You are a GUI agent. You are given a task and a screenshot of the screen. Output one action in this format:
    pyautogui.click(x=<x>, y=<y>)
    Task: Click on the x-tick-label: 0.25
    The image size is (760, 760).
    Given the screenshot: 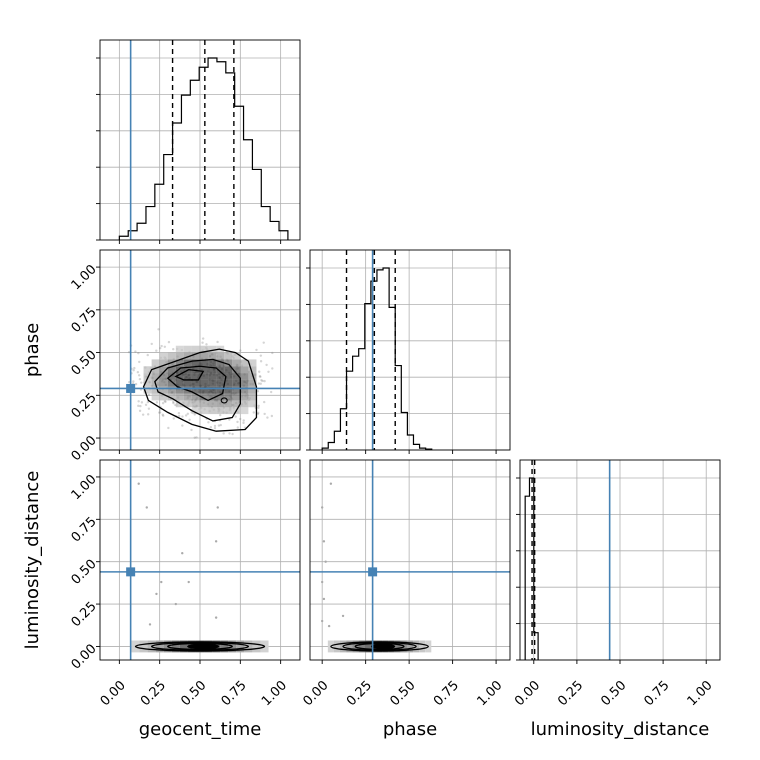 What is the action you would take?
    pyautogui.click(x=153, y=693)
    